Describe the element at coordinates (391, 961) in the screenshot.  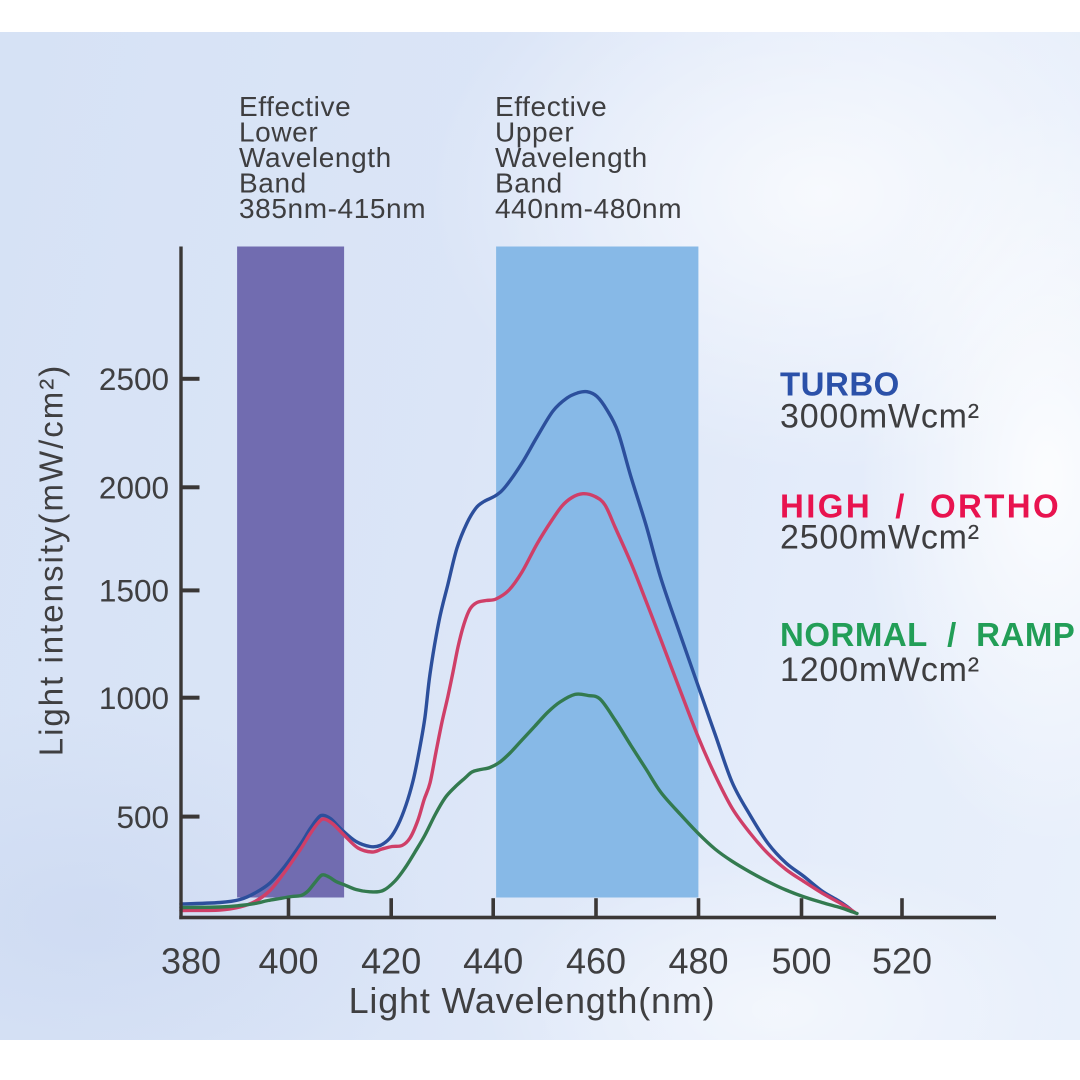
I see `svg-text: 420` at that location.